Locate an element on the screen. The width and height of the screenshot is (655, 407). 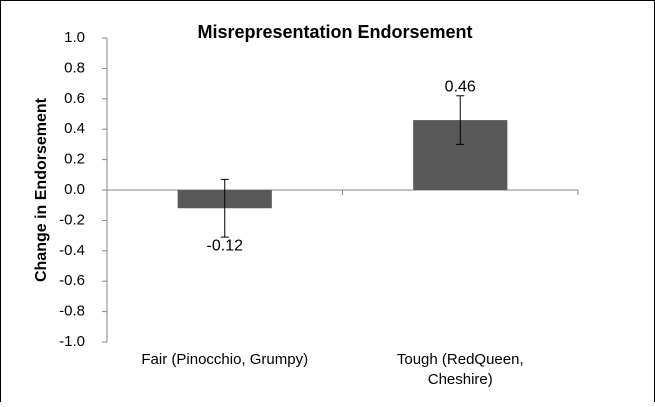
y-tick-label: 0.6 is located at coordinates (74, 98).